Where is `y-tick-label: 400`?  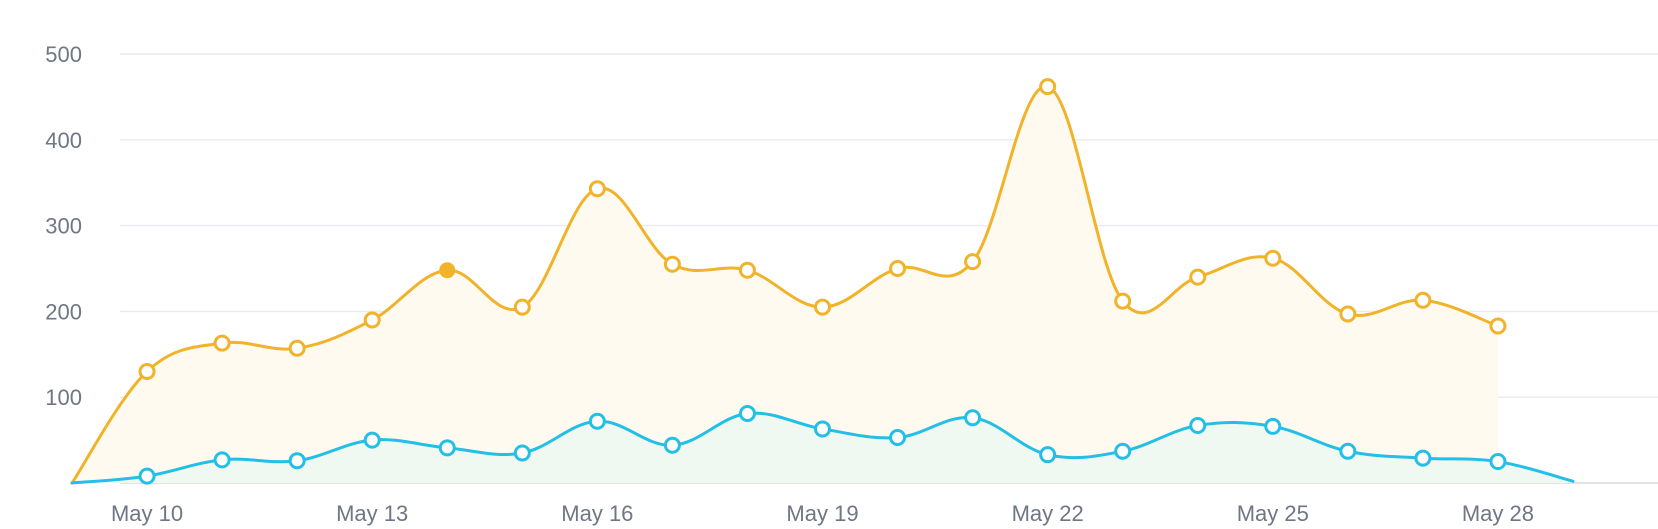
y-tick-label: 400 is located at coordinates (63, 140).